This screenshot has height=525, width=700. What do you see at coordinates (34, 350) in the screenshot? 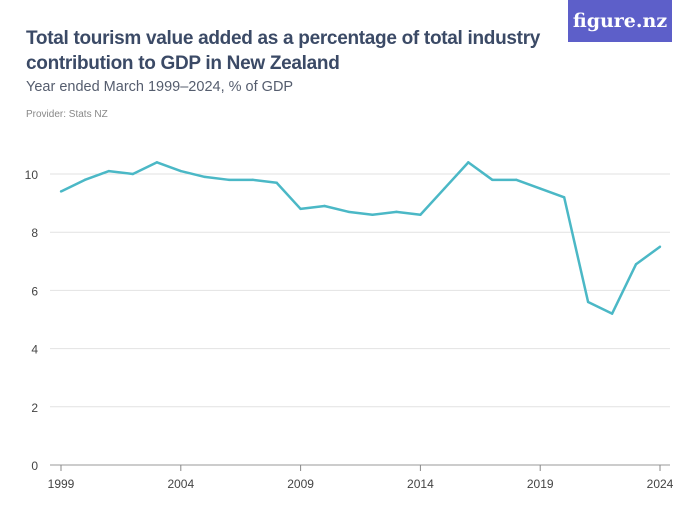
I see `y-tick-label: 4` at bounding box center [34, 350].